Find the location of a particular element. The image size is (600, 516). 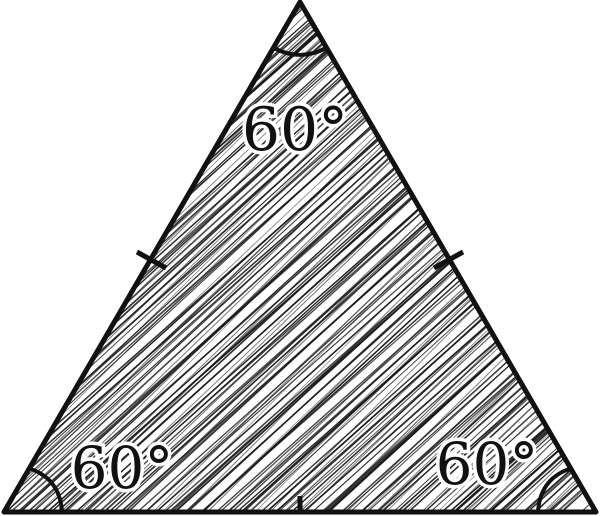

angle-arc-bottom-left is located at coordinates (45, 489).